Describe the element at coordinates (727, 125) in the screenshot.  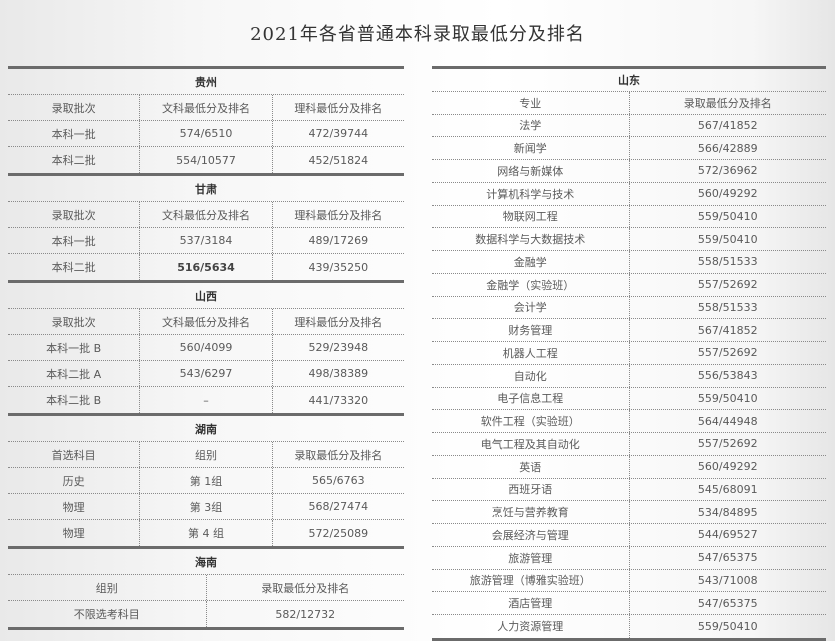
I see `table-cell: 567/41852` at that location.